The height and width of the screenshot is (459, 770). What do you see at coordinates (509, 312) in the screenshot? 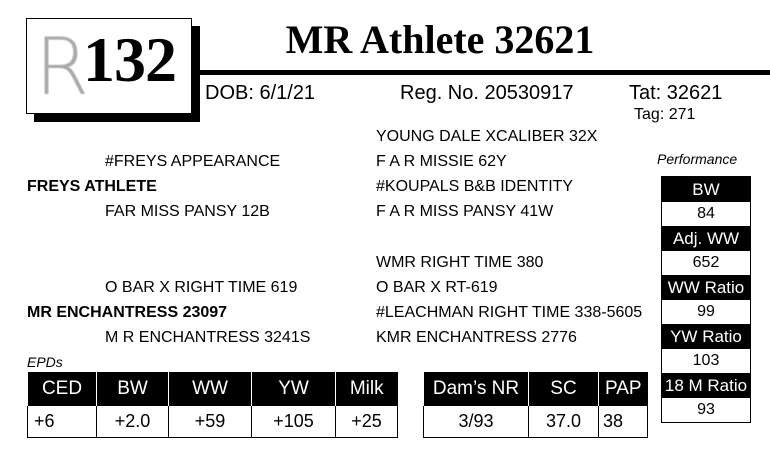
I see `dds: #LEACHMAN RIGHT TIME 338-5605` at bounding box center [509, 312].